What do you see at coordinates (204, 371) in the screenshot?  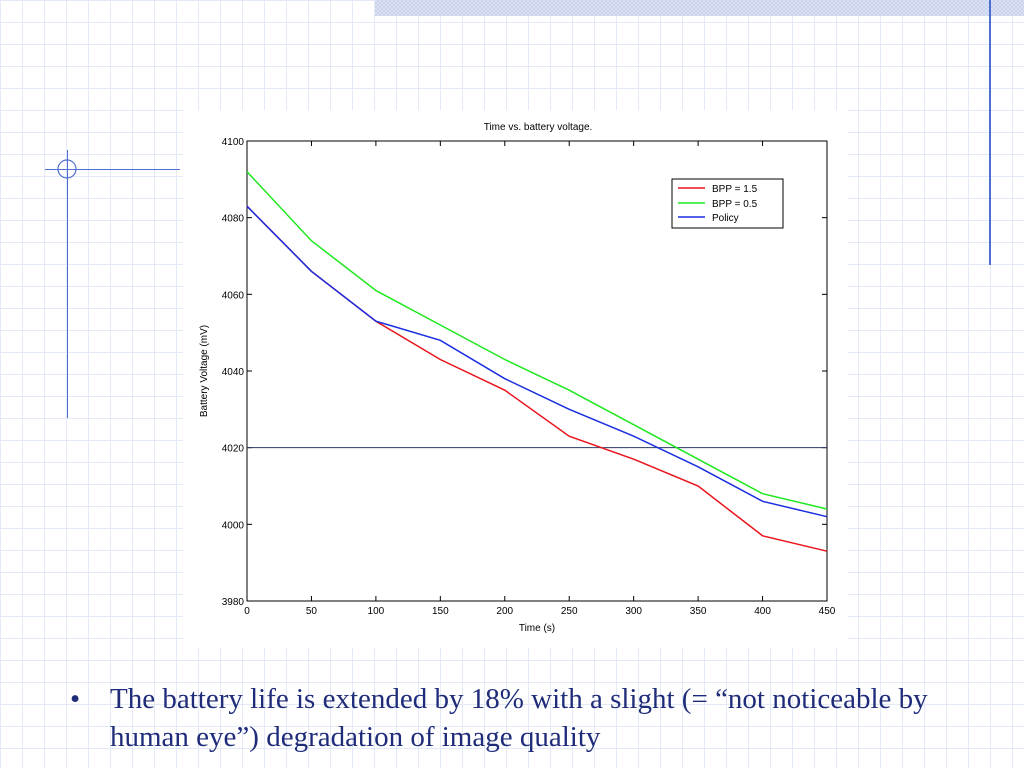 I see `y-axis-label: Battery Voltage (mV)` at bounding box center [204, 371].